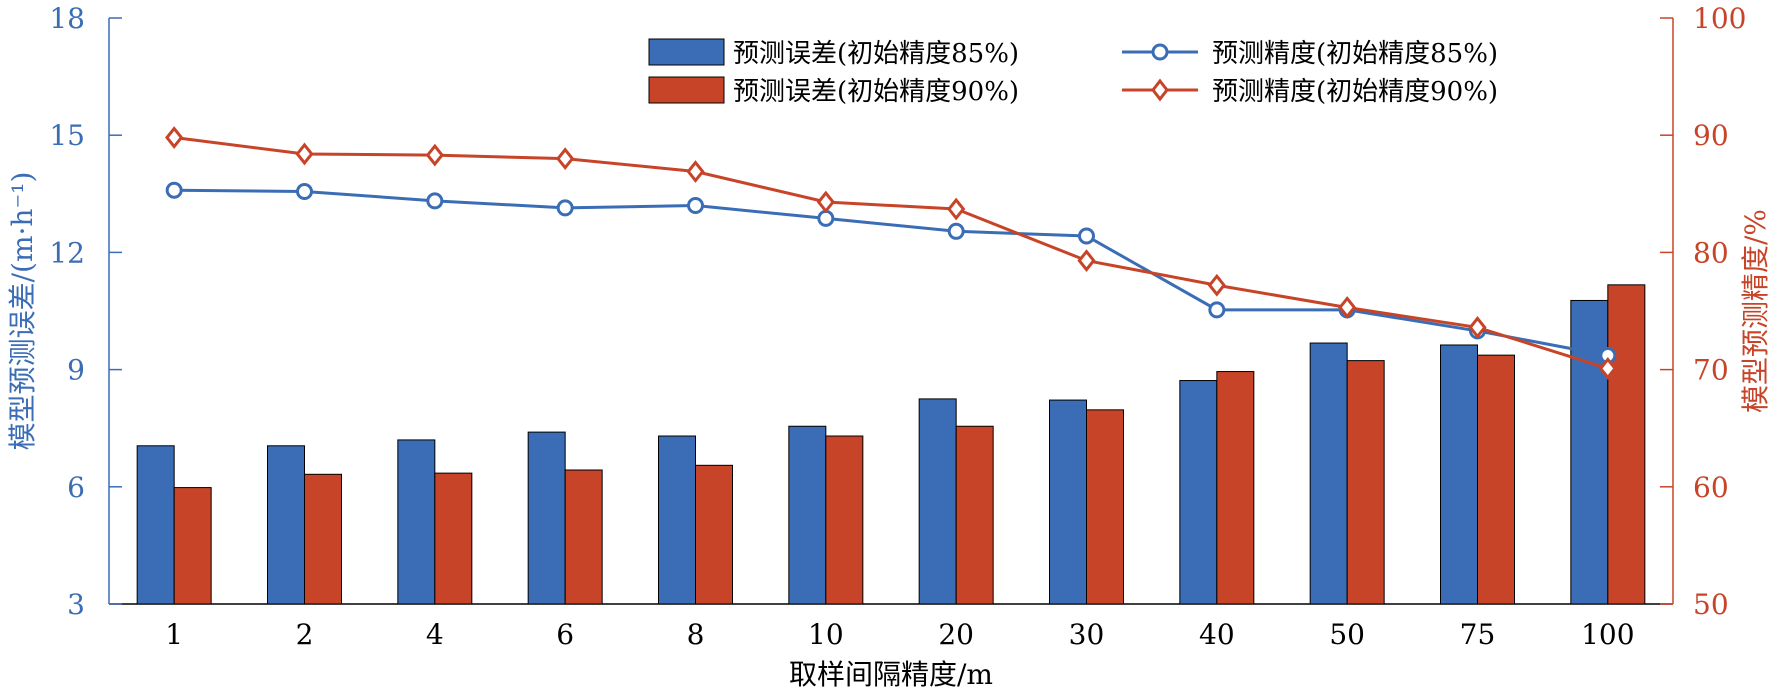 This screenshot has width=1784, height=689. What do you see at coordinates (876, 54) in the screenshot?
I see `legend-label-bar-85: 预测误差(初始精度85%)` at bounding box center [876, 54].